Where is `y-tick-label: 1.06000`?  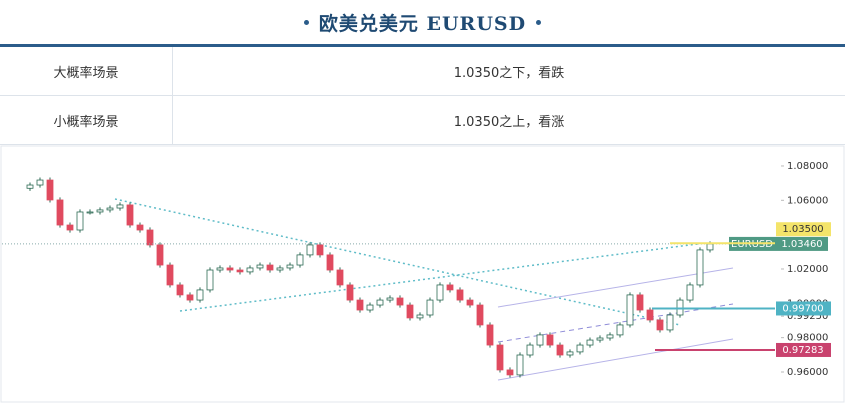 y-tick-label: 1.06000 is located at coordinates (807, 200).